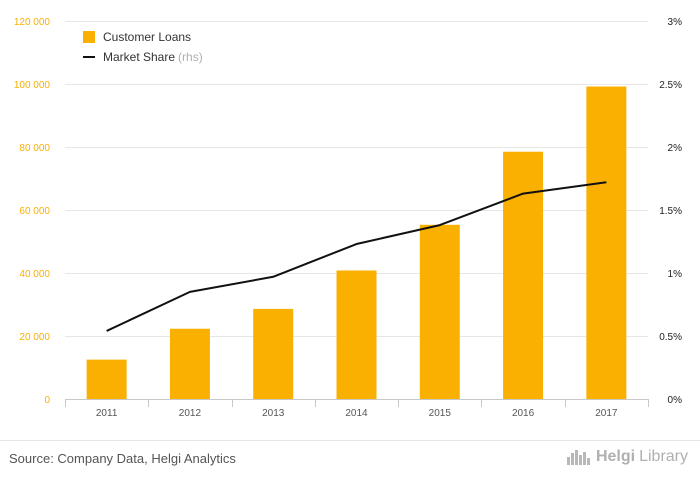  Describe the element at coordinates (190, 57) in the screenshot. I see `legend-rhs-note: (rhs)` at that location.